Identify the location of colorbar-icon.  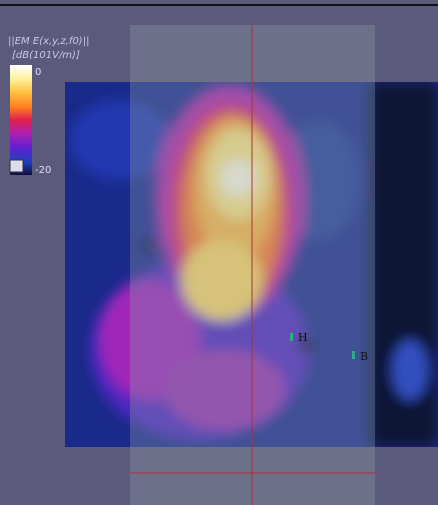
(16, 166).